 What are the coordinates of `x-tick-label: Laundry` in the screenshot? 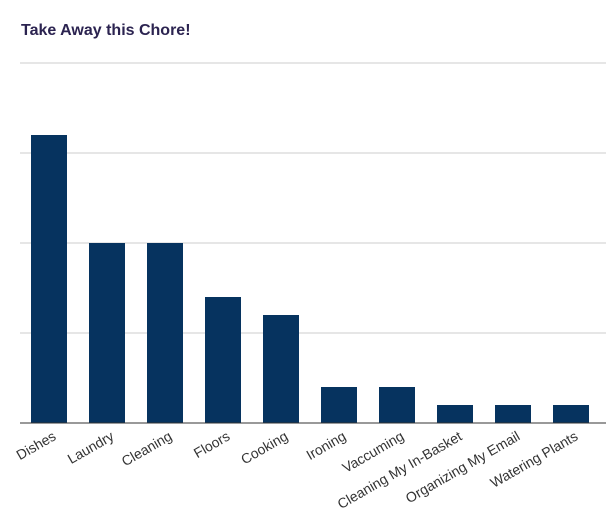 It's located at (91, 447).